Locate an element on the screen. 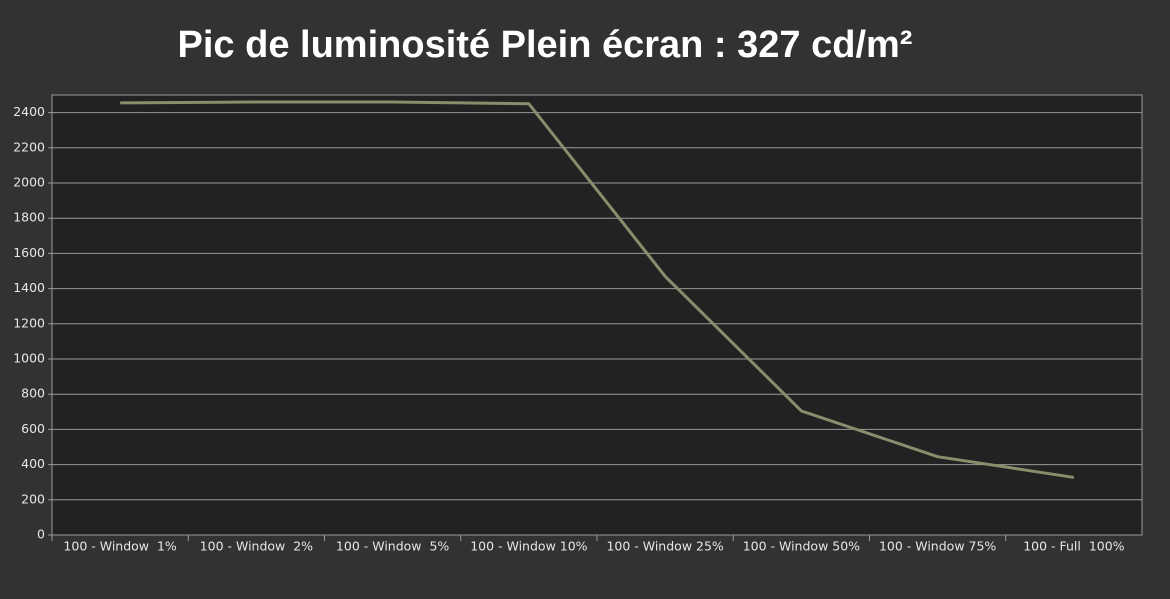  y-tick-label: 600 is located at coordinates (33, 428).